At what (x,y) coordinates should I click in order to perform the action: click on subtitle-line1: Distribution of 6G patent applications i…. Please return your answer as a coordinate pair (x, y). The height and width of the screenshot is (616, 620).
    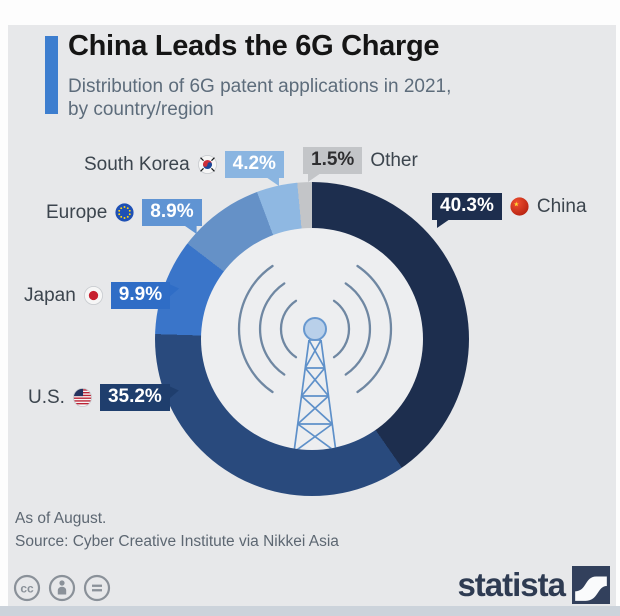
    Looking at the image, I should click on (260, 86).